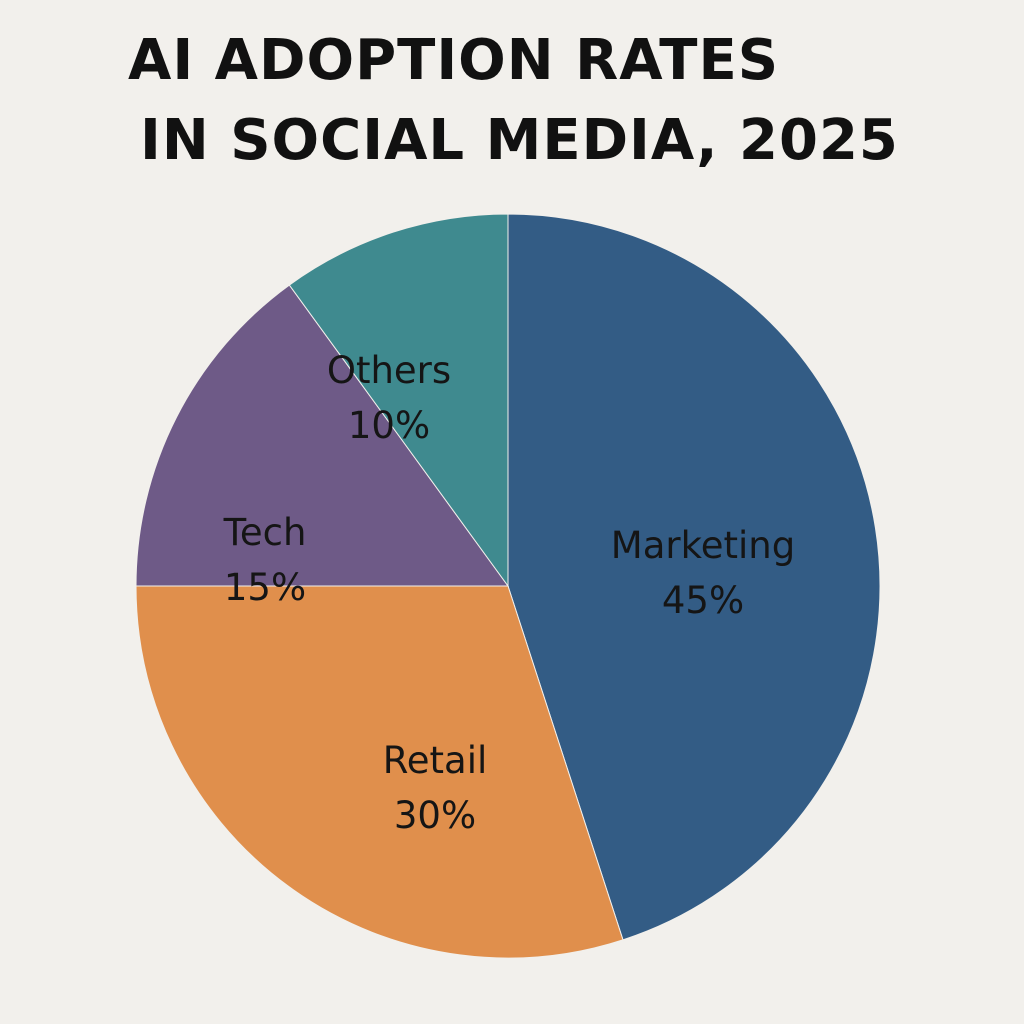 Image resolution: width=1024 pixels, height=1024 pixels. What do you see at coordinates (435, 815) in the screenshot?
I see `slice-value-retail: 30%` at bounding box center [435, 815].